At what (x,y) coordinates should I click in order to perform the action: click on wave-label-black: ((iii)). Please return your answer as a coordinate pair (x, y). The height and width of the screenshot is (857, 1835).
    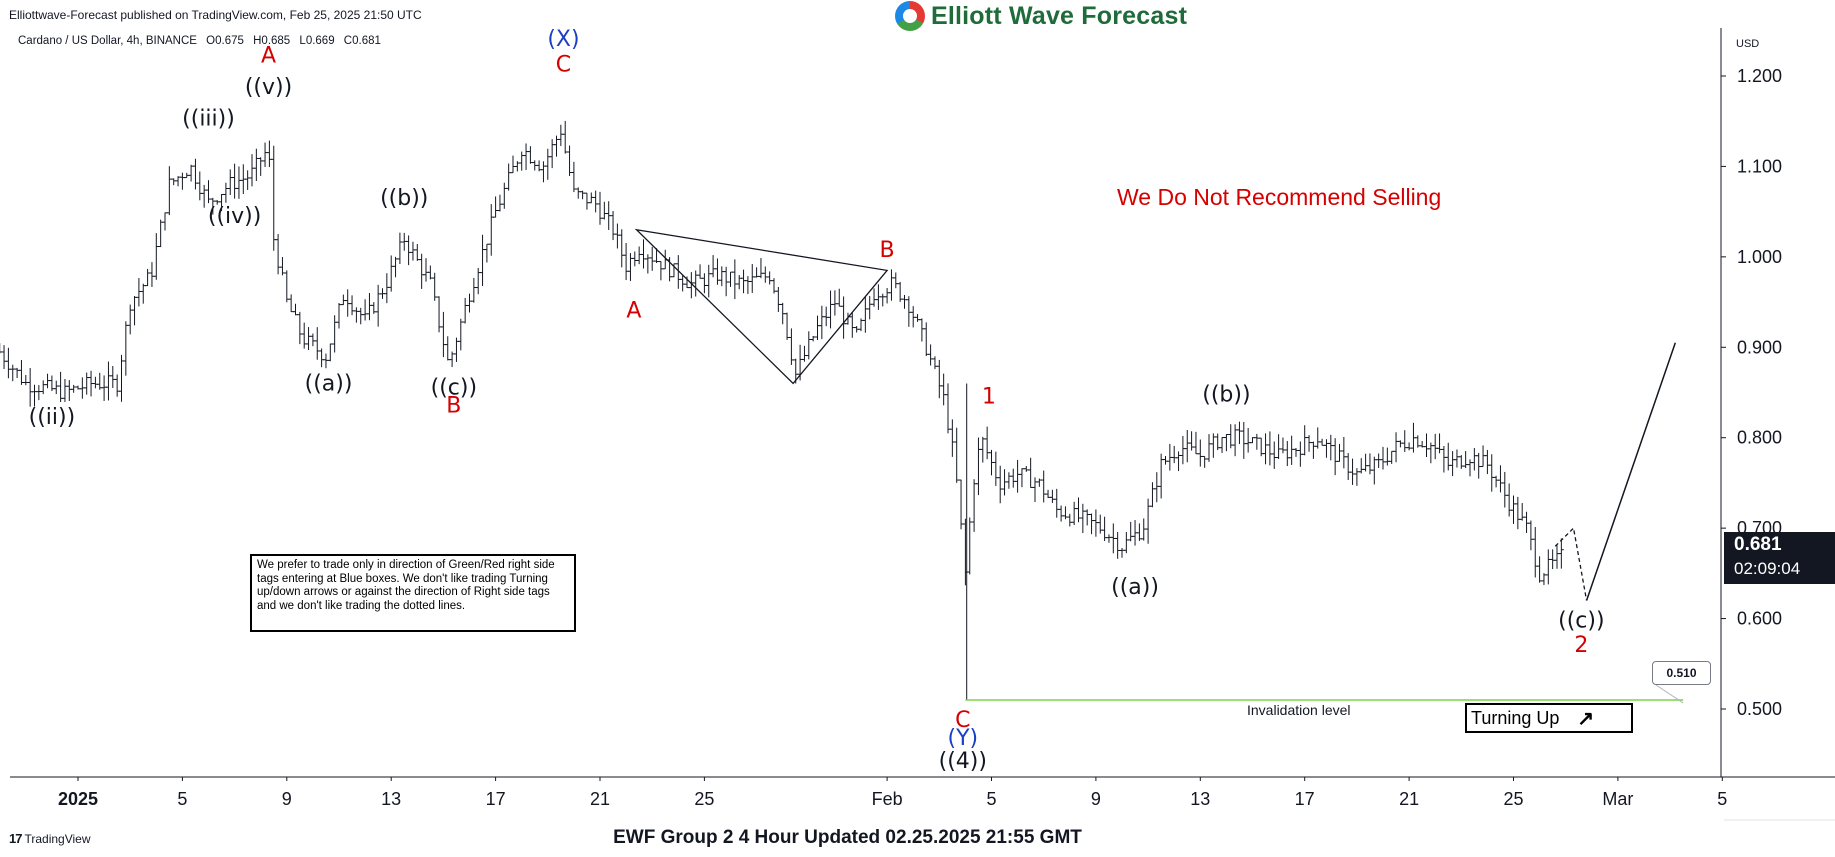
    Looking at the image, I should click on (208, 119).